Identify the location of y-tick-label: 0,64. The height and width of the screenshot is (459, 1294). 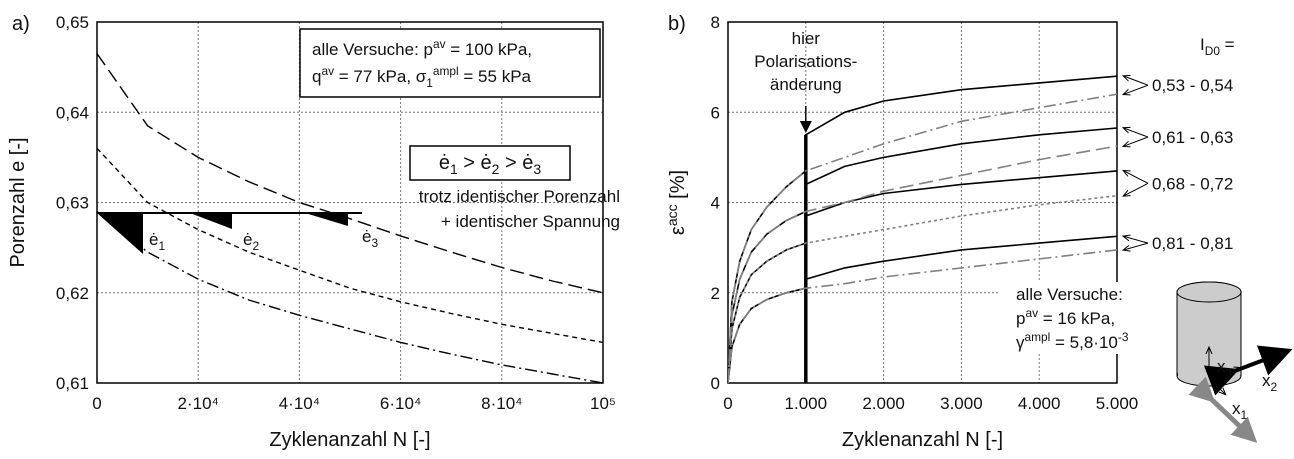
(72, 112).